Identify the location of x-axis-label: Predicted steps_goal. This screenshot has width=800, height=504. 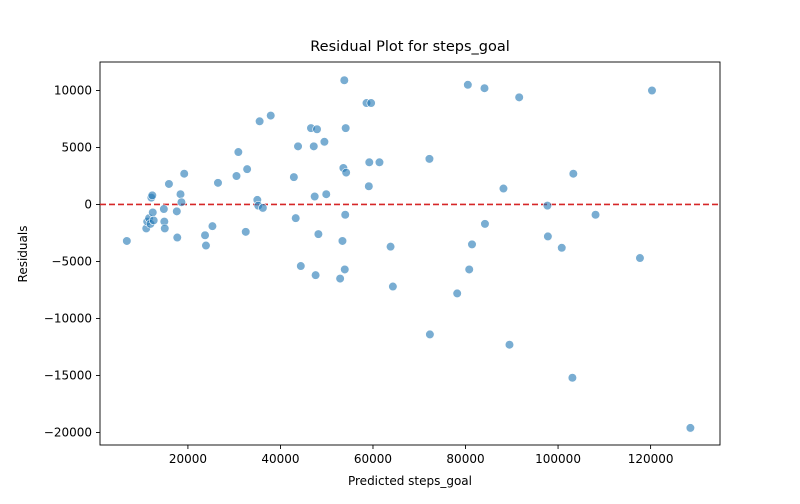
(410, 481).